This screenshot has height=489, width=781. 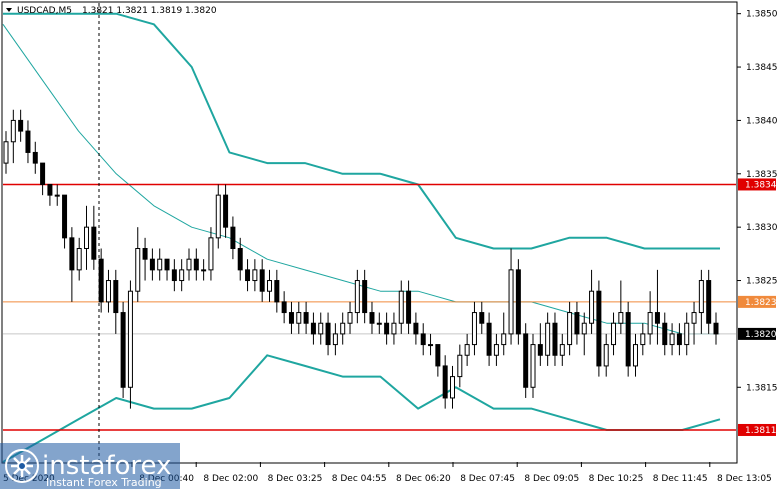 What do you see at coordinates (757, 333) in the screenshot?
I see `current-price-tag` at bounding box center [757, 333].